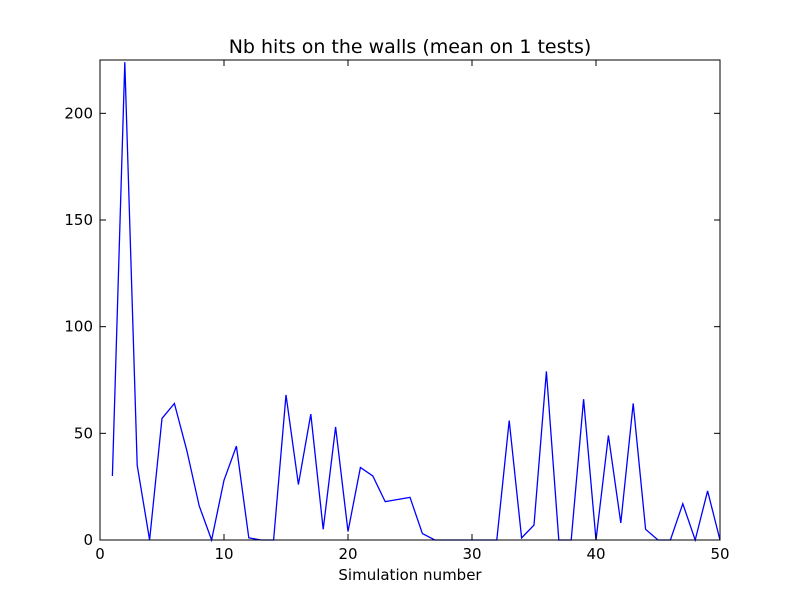 This screenshot has width=800, height=600. Describe the element at coordinates (410, 47) in the screenshot. I see `chart-title: Nb hits on the walls (mean on 1 tests)` at that location.